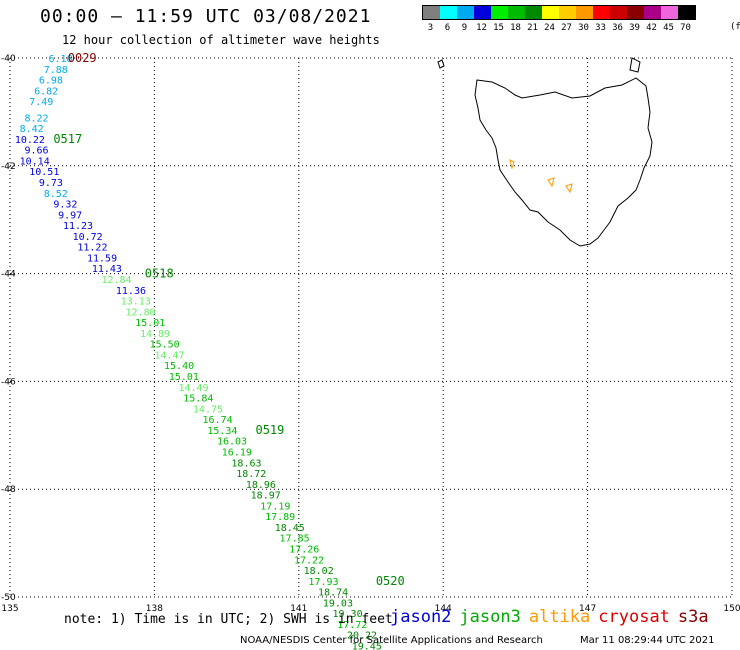 This screenshot has width=740, height=650. What do you see at coordinates (237, 452) in the screenshot?
I see `swh-value: 16.19` at bounding box center [237, 452].